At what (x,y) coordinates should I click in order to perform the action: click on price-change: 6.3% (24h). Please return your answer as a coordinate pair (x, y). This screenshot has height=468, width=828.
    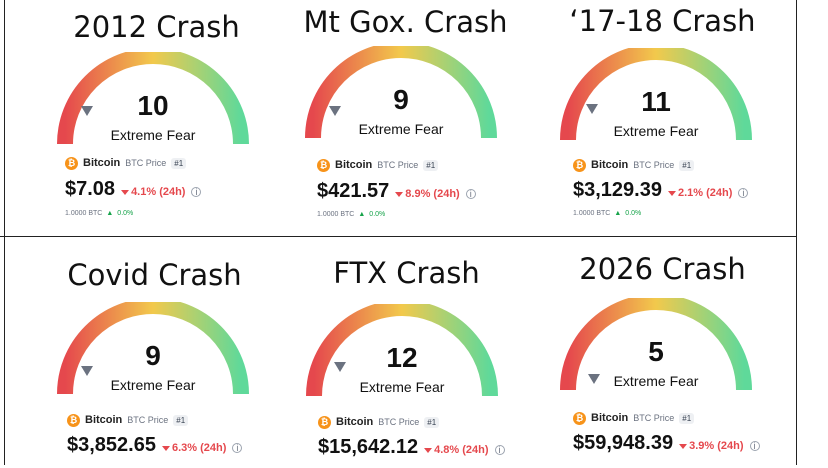
    Looking at the image, I should click on (194, 448).